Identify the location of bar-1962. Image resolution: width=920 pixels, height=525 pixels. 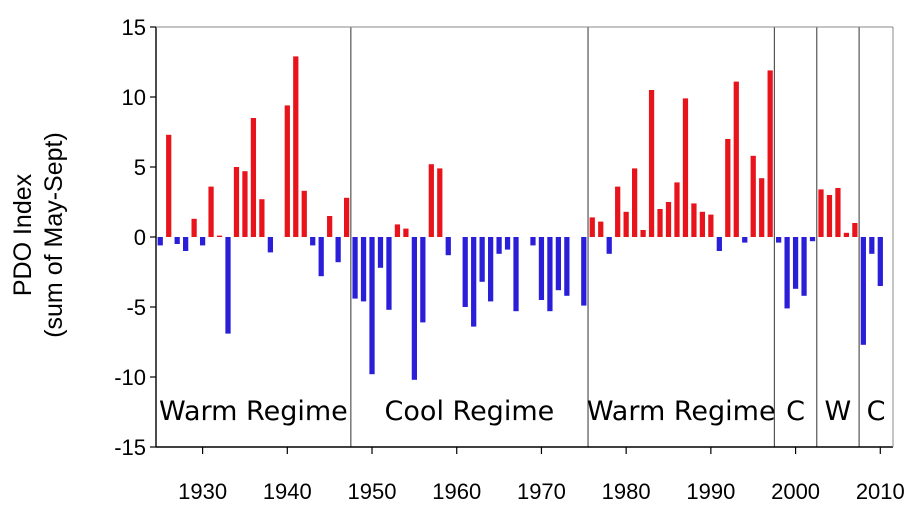
(474, 282).